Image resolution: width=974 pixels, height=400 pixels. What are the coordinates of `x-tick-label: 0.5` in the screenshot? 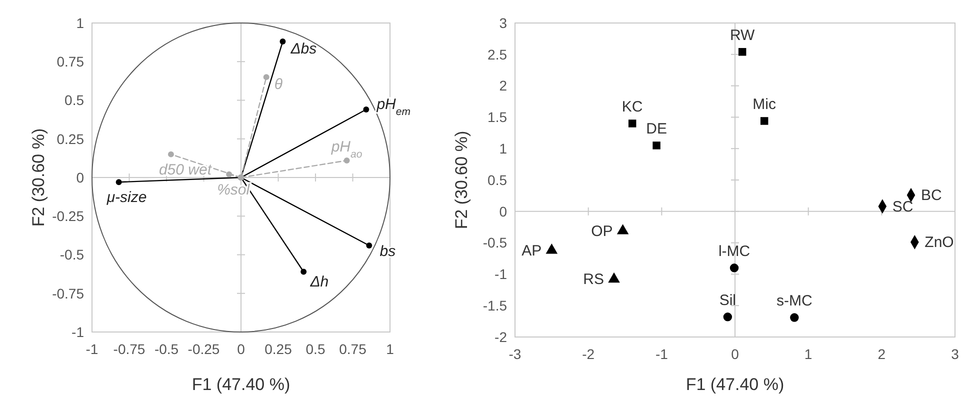 It's located at (316, 349).